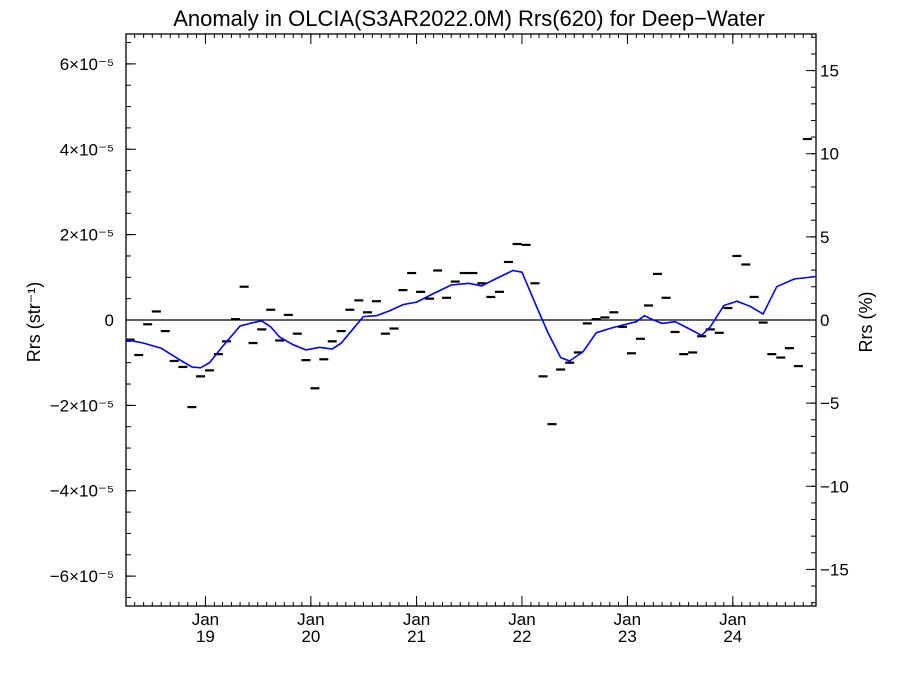 The image size is (900, 675). I want to click on left-tick-label: 2×10⁻⁵, so click(87, 235).